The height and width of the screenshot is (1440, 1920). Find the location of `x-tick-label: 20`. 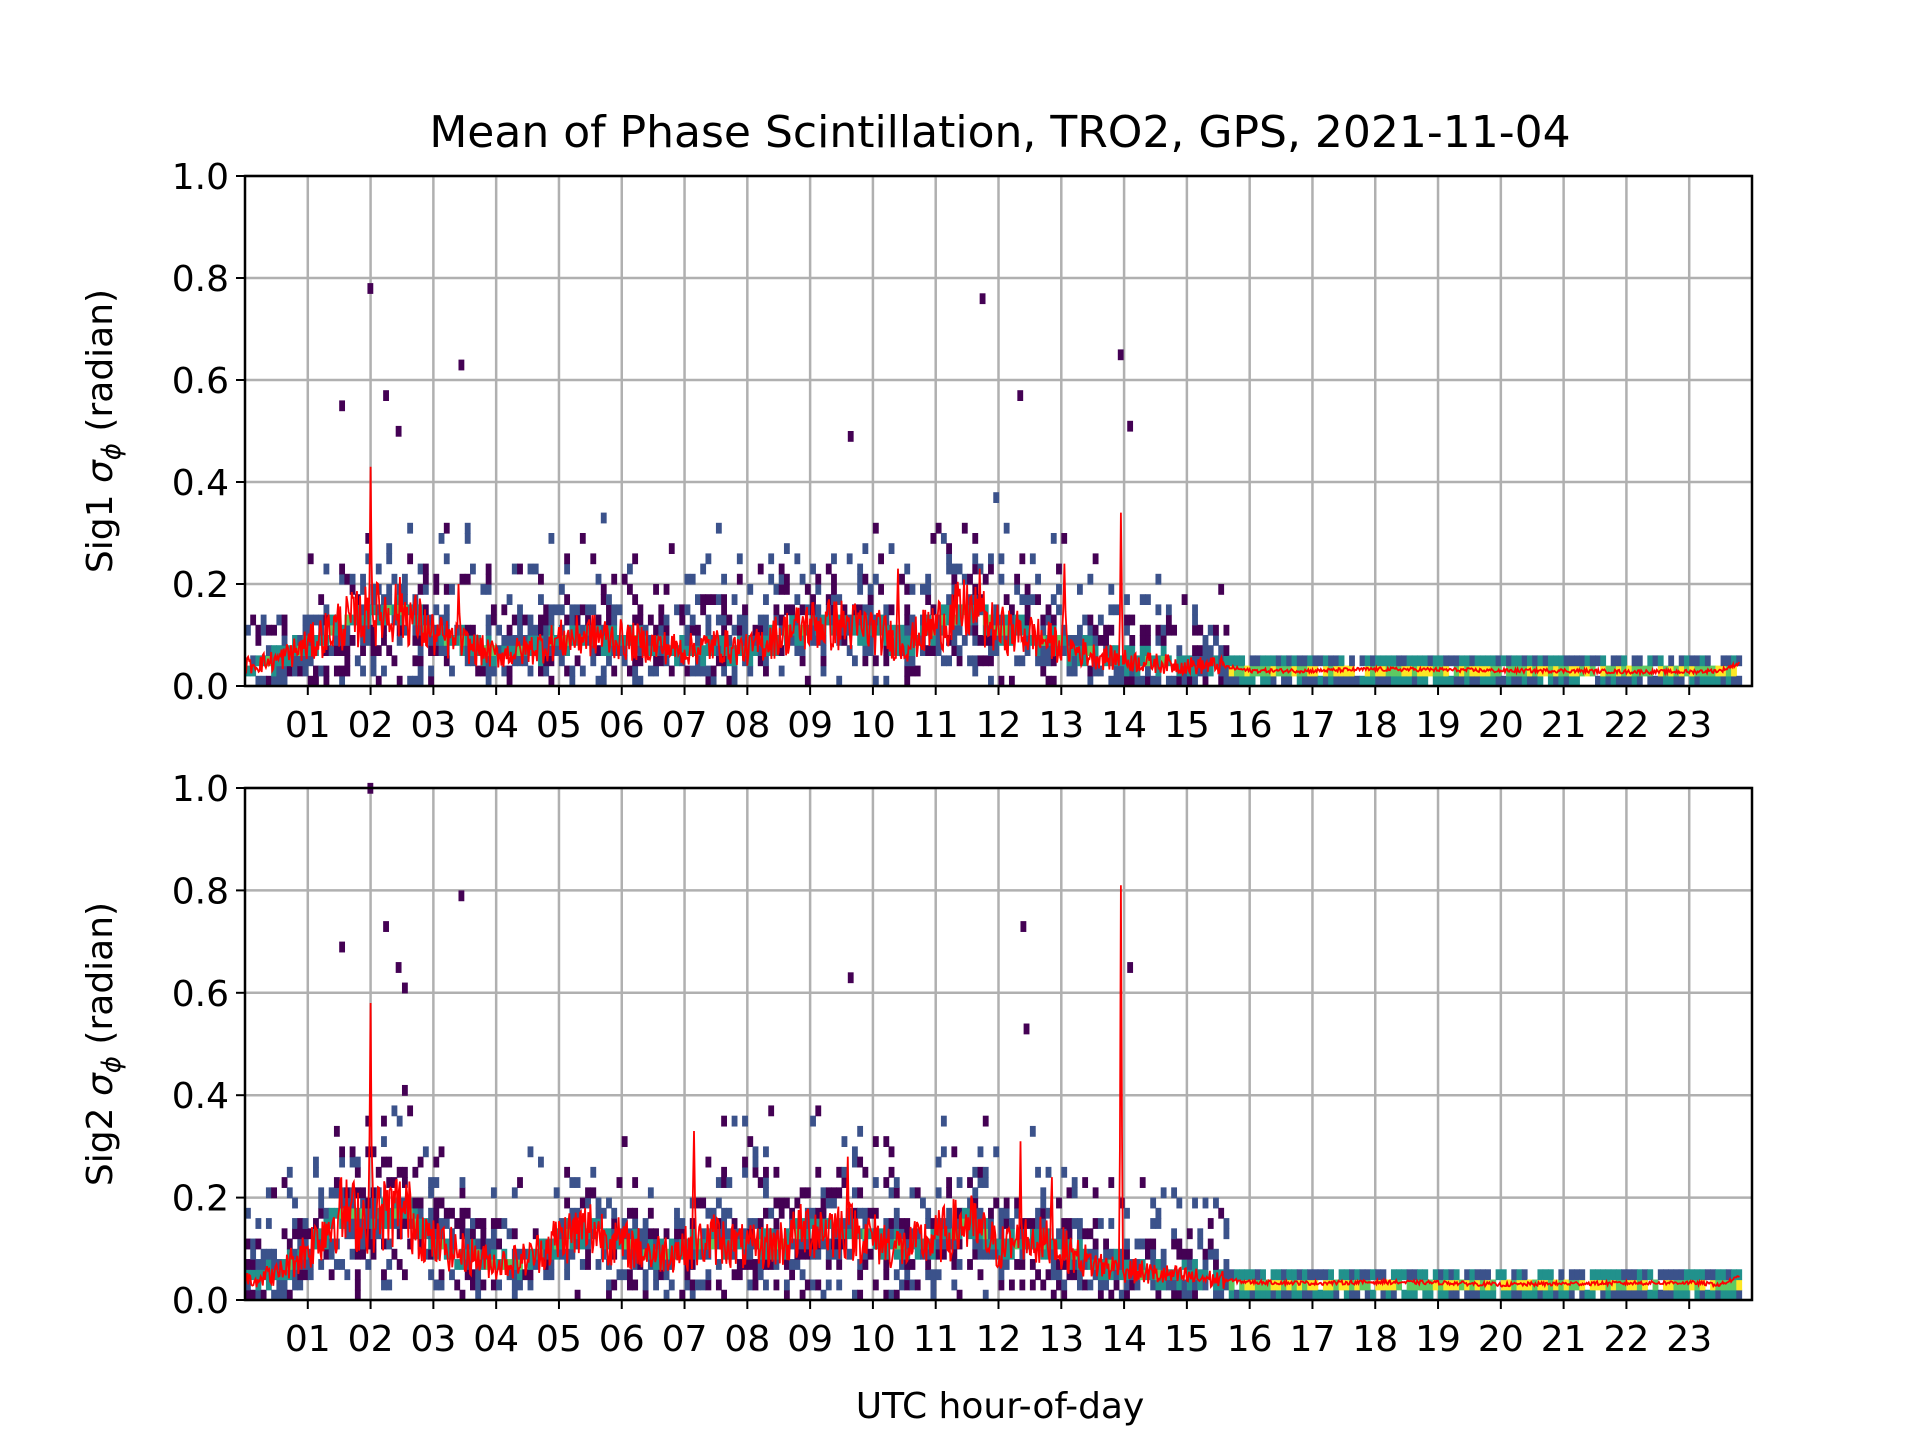

x-tick-label: 20 is located at coordinates (1501, 1339).